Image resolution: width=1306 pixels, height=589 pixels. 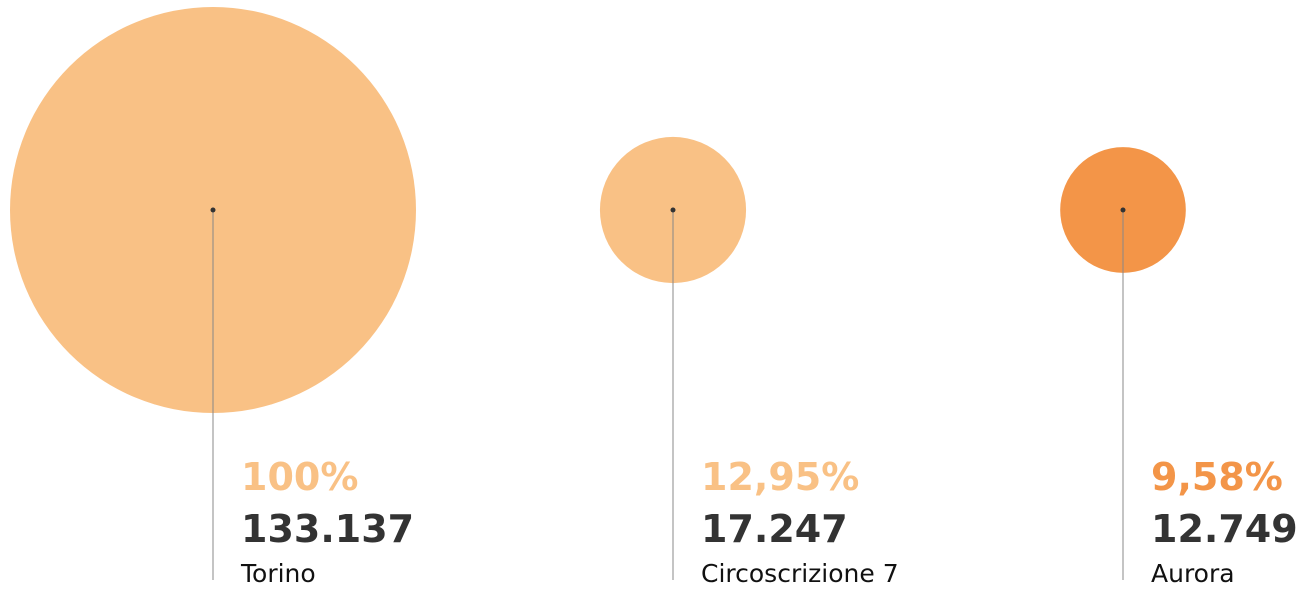 I want to click on share-label: 12,95%, so click(x=780, y=477).